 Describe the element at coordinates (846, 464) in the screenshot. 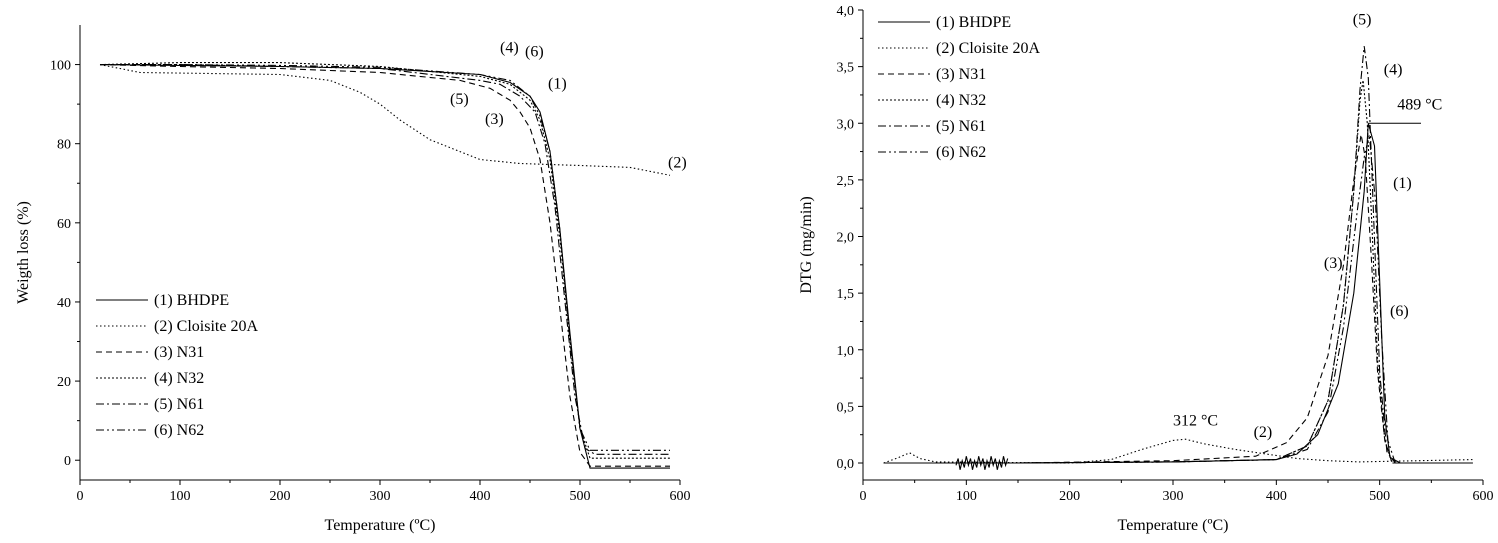

I see `y-tick-label: 0,0` at that location.